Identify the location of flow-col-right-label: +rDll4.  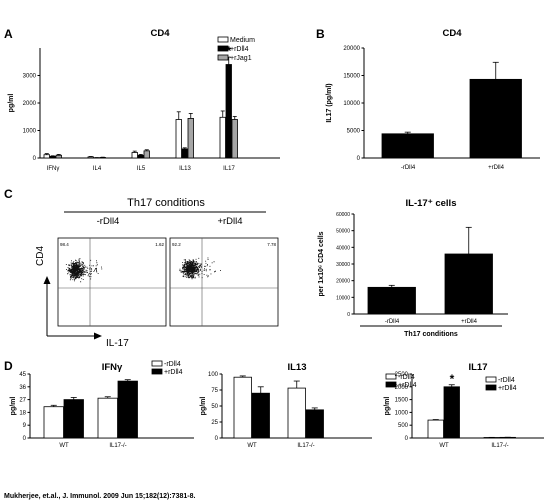
(229, 221).